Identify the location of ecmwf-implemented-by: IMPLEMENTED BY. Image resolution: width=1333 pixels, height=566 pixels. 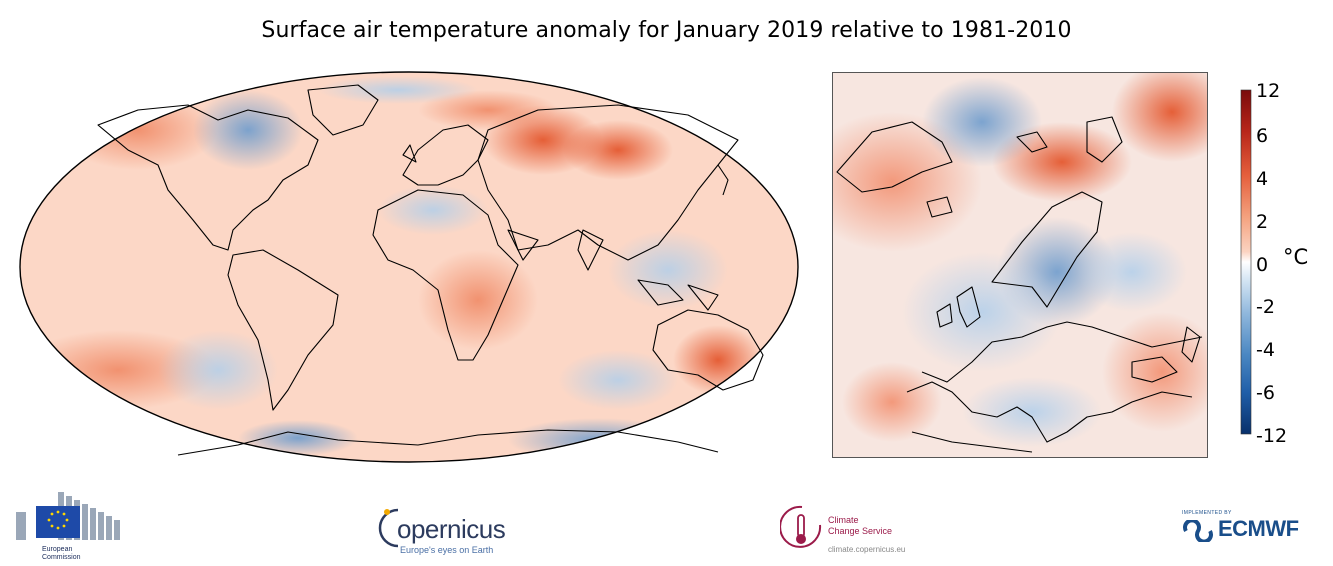
(1207, 513).